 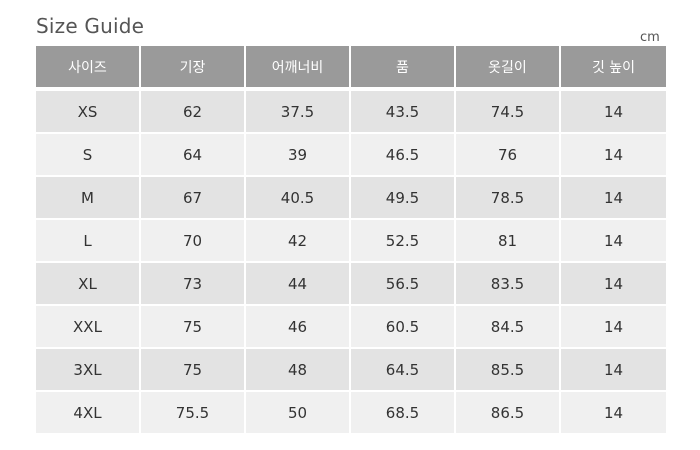 I want to click on table-row: 3XL 75 48 64.5 85.5 14, so click(x=351, y=370).